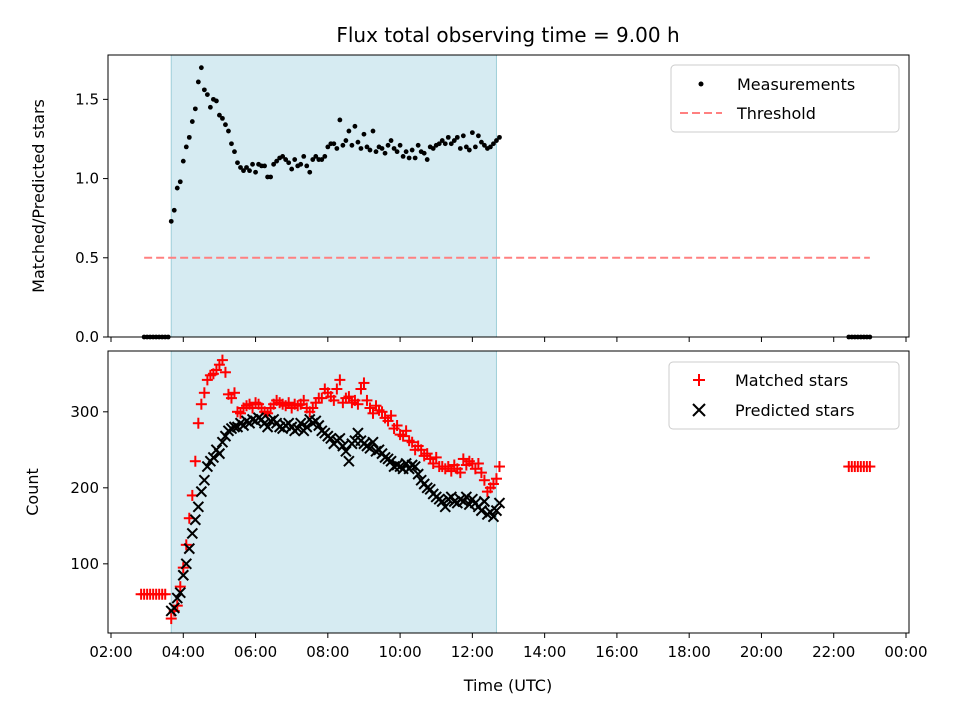 The width and height of the screenshot is (960, 720). I want to click on legend-matched-label: Matched stars, so click(791, 380).